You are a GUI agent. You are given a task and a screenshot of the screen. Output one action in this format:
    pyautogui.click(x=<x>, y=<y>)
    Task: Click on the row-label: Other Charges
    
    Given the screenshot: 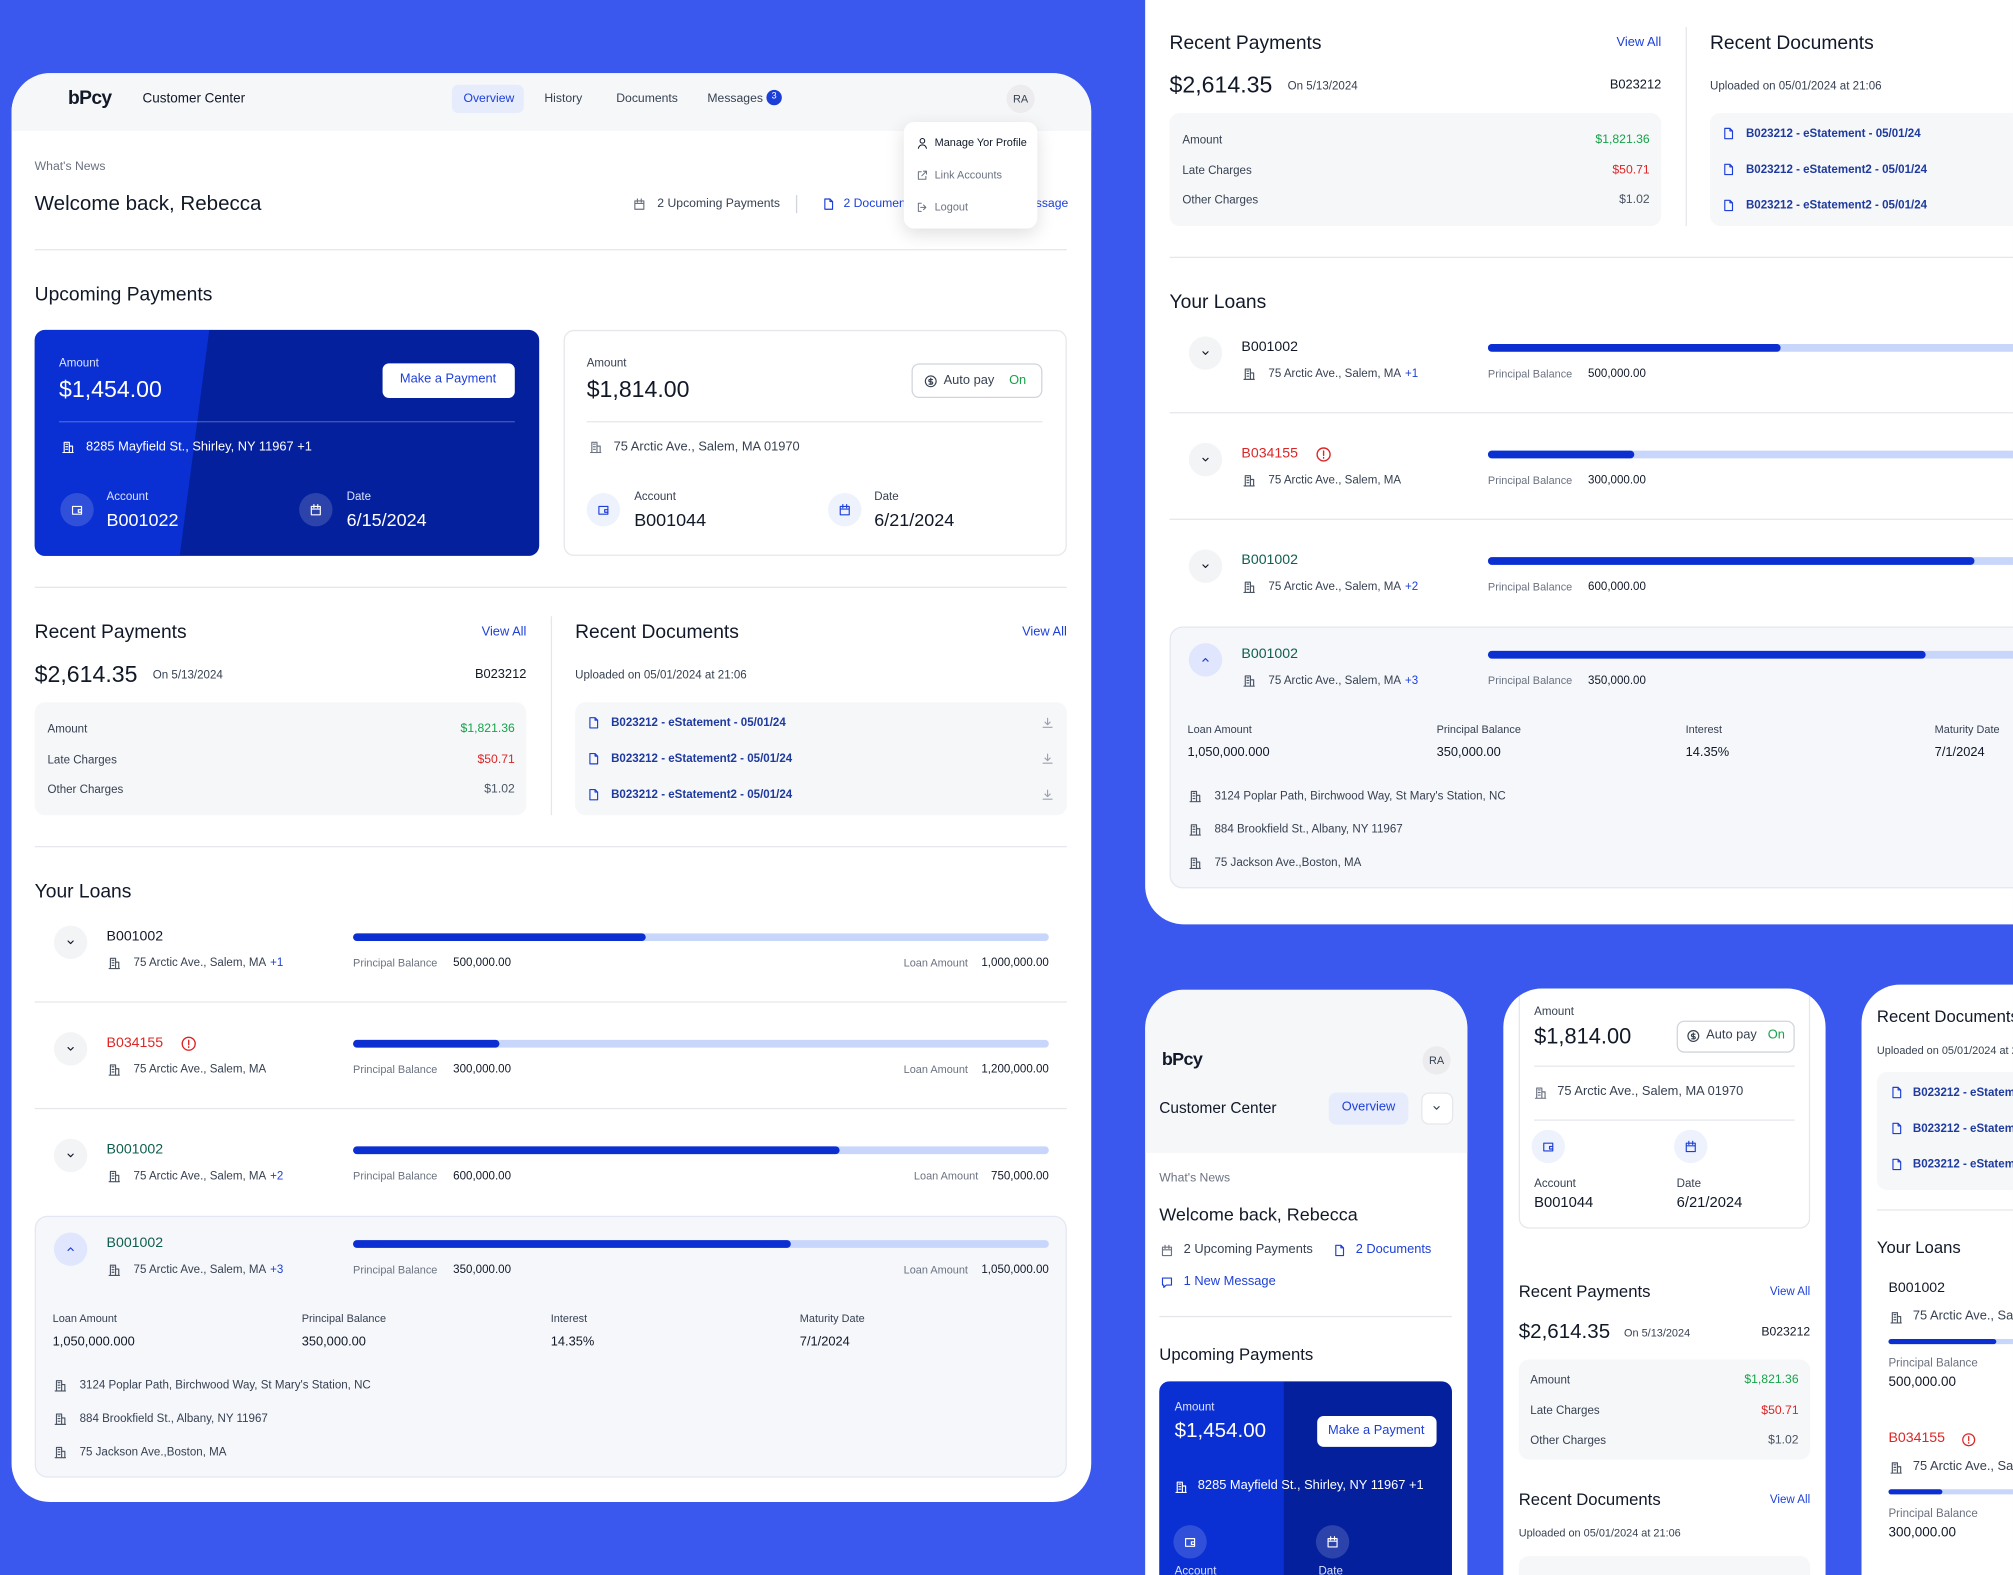 What is the action you would take?
    pyautogui.click(x=1220, y=200)
    